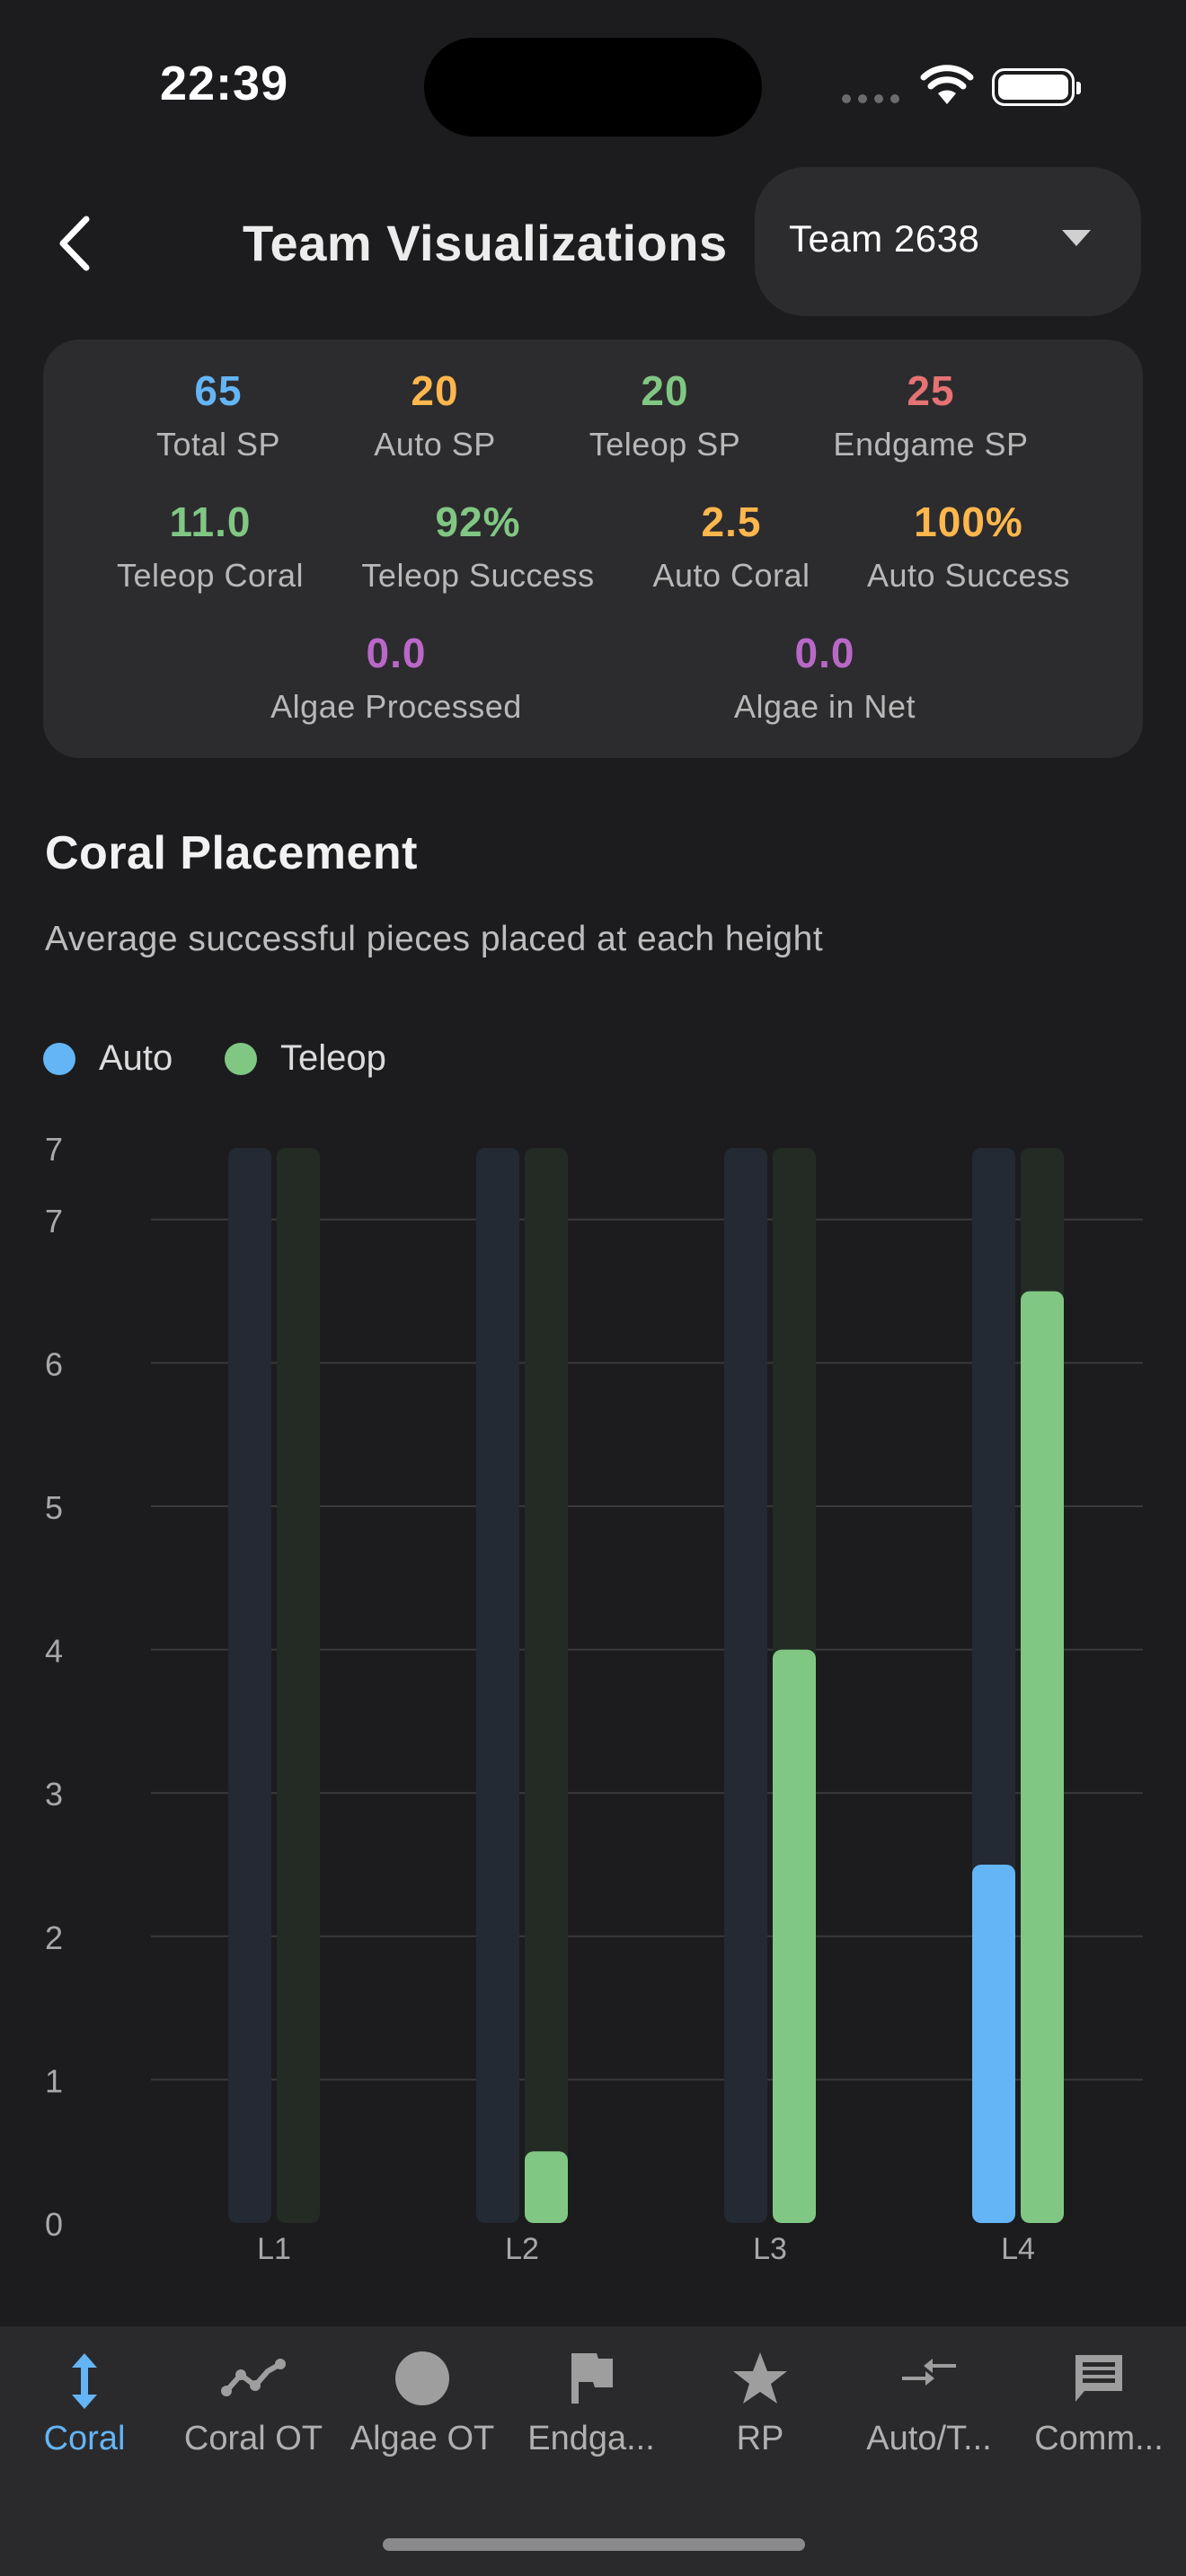 The image size is (1186, 2576). I want to click on trend-line-icon, so click(253, 2377).